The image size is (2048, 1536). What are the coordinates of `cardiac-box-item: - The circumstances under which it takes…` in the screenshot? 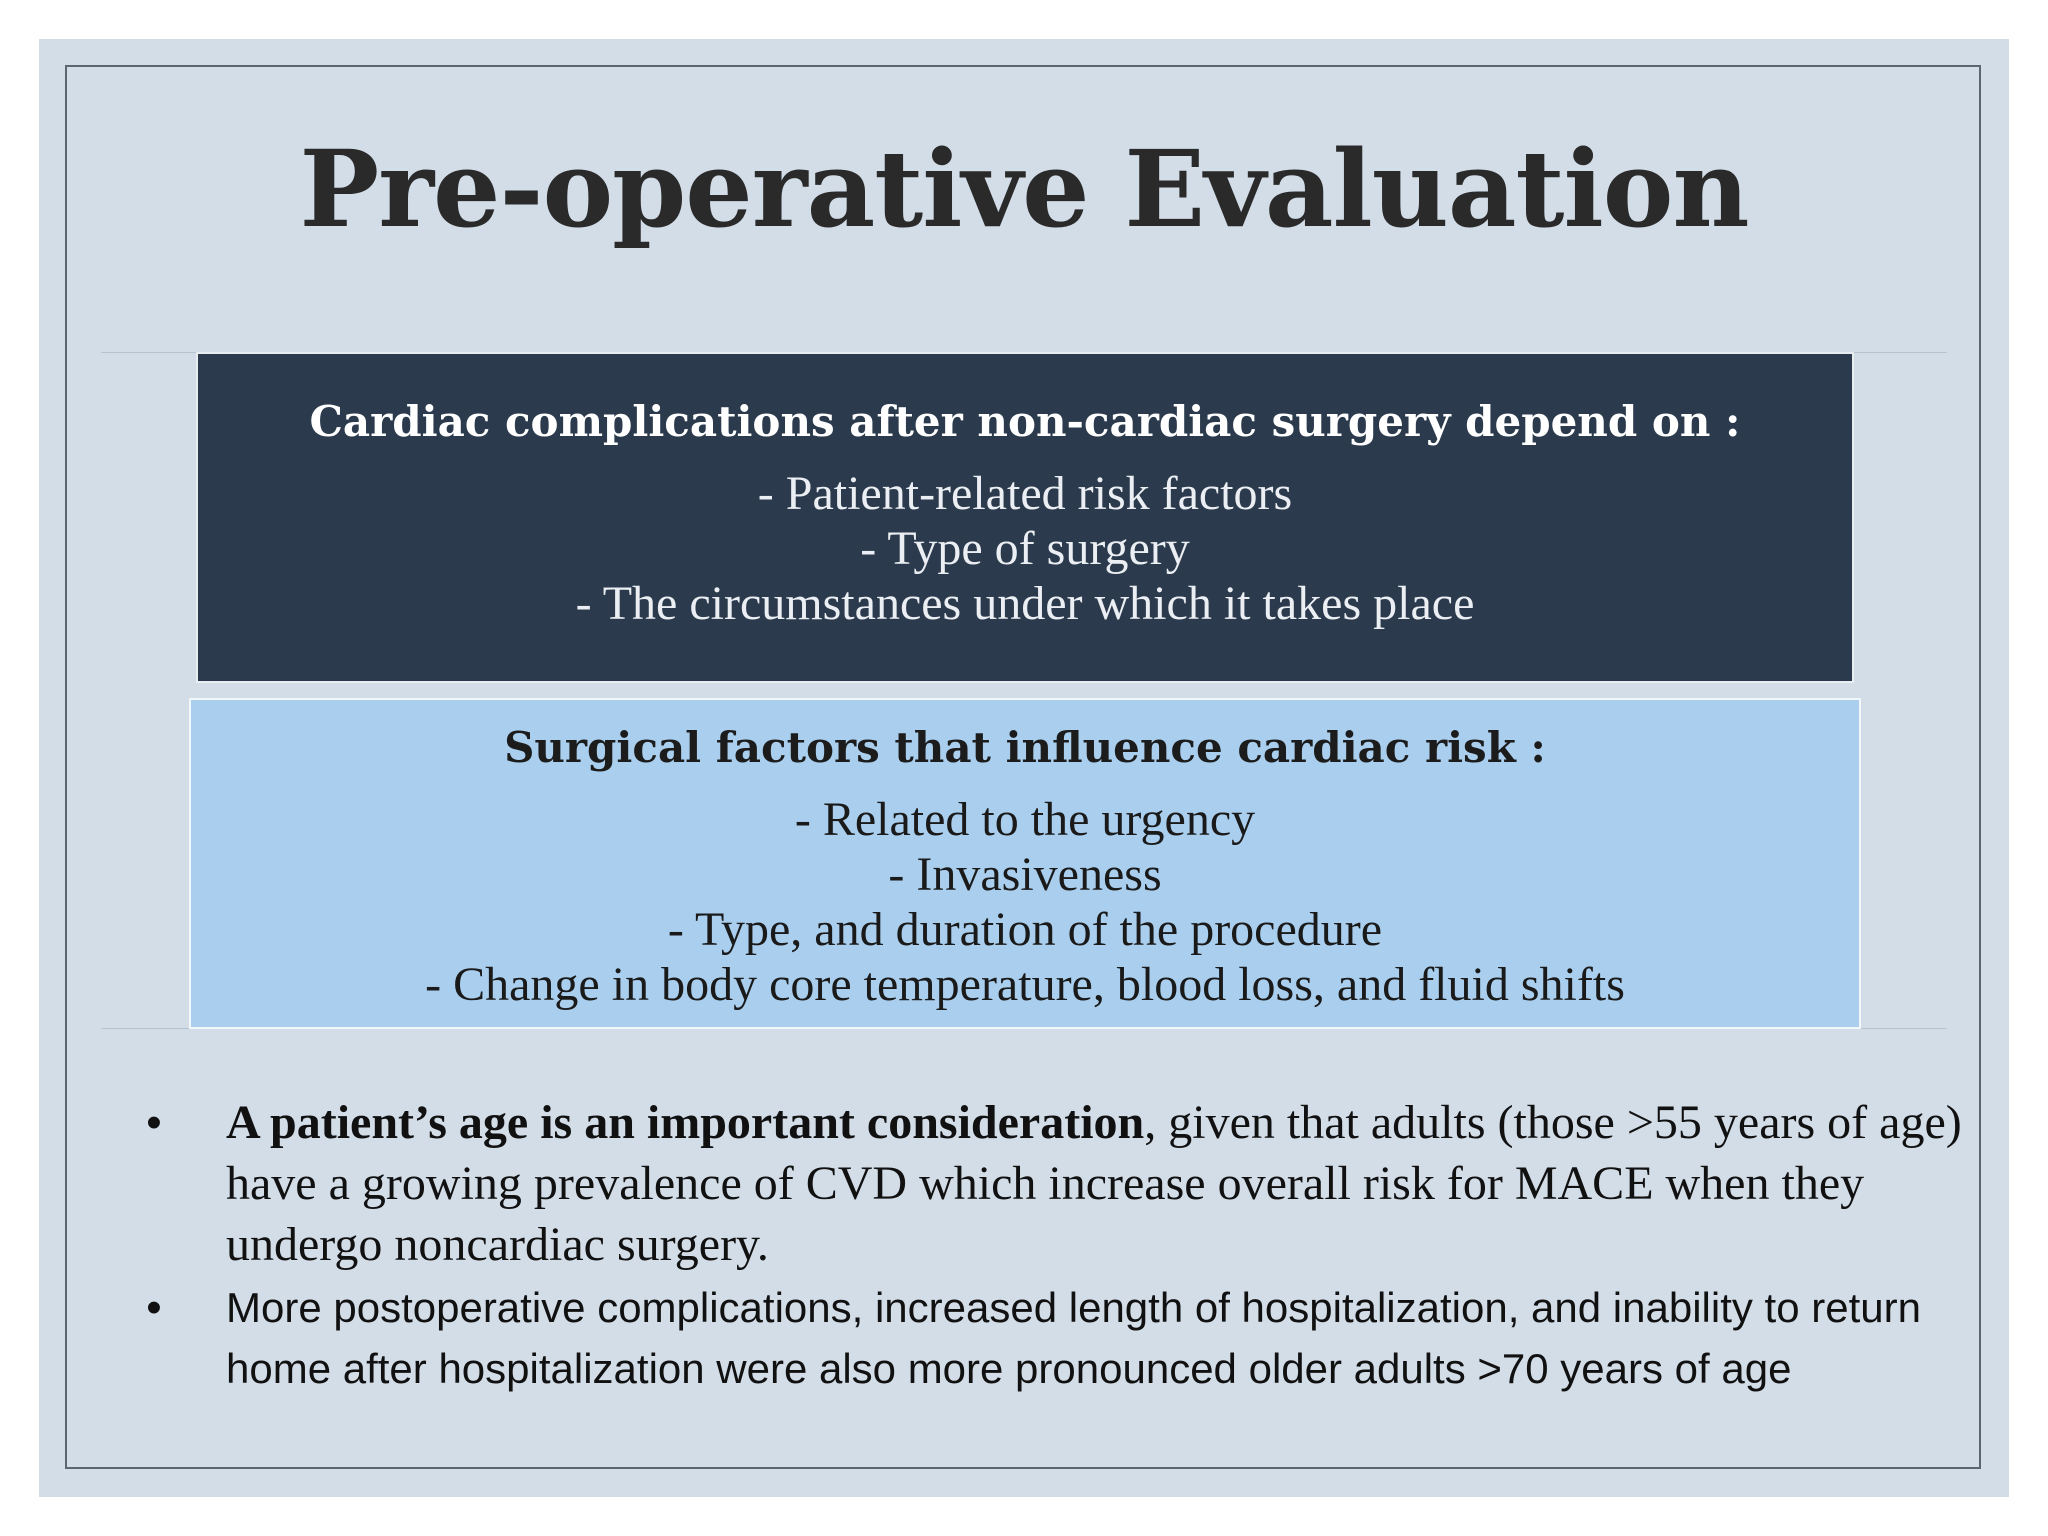 It's located at (1025, 603).